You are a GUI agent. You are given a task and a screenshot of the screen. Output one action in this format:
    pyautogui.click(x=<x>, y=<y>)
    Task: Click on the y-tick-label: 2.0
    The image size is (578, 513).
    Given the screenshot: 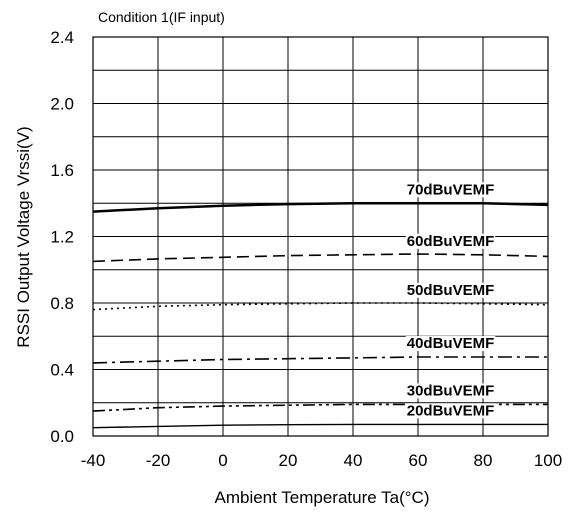 What is the action you would take?
    pyautogui.click(x=62, y=104)
    